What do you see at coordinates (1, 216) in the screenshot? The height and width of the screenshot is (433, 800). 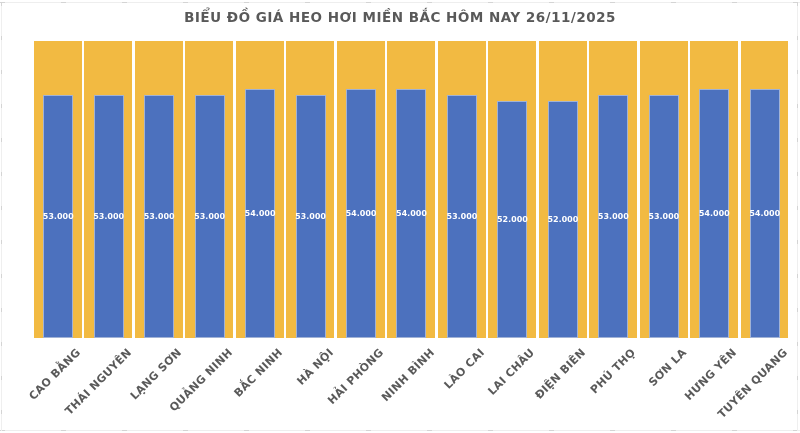 I see `spreadsheet-gridline-left` at bounding box center [1, 216].